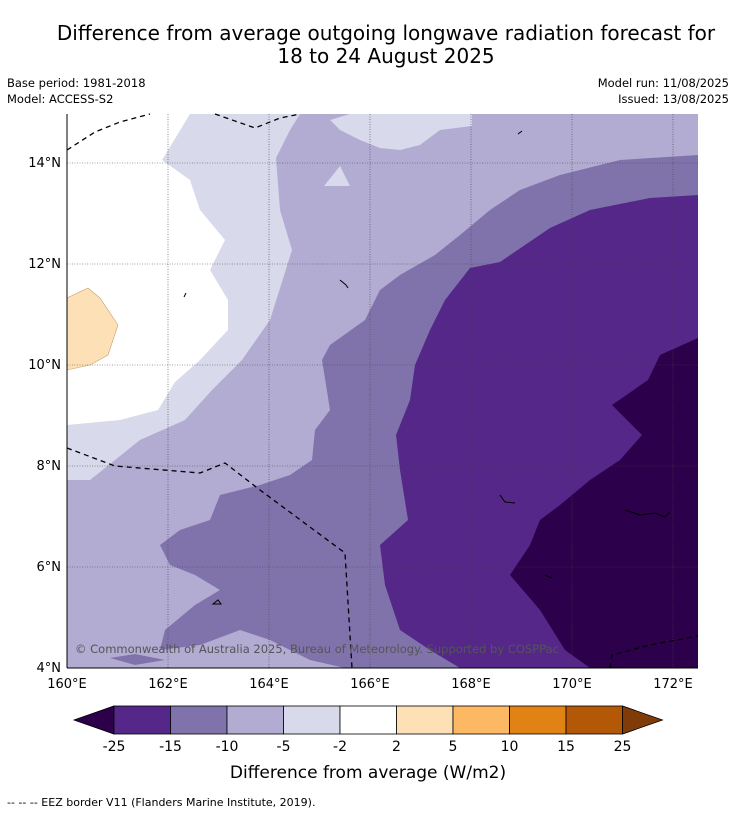  I want to click on lat-tick-12: 12°N, so click(44, 264).